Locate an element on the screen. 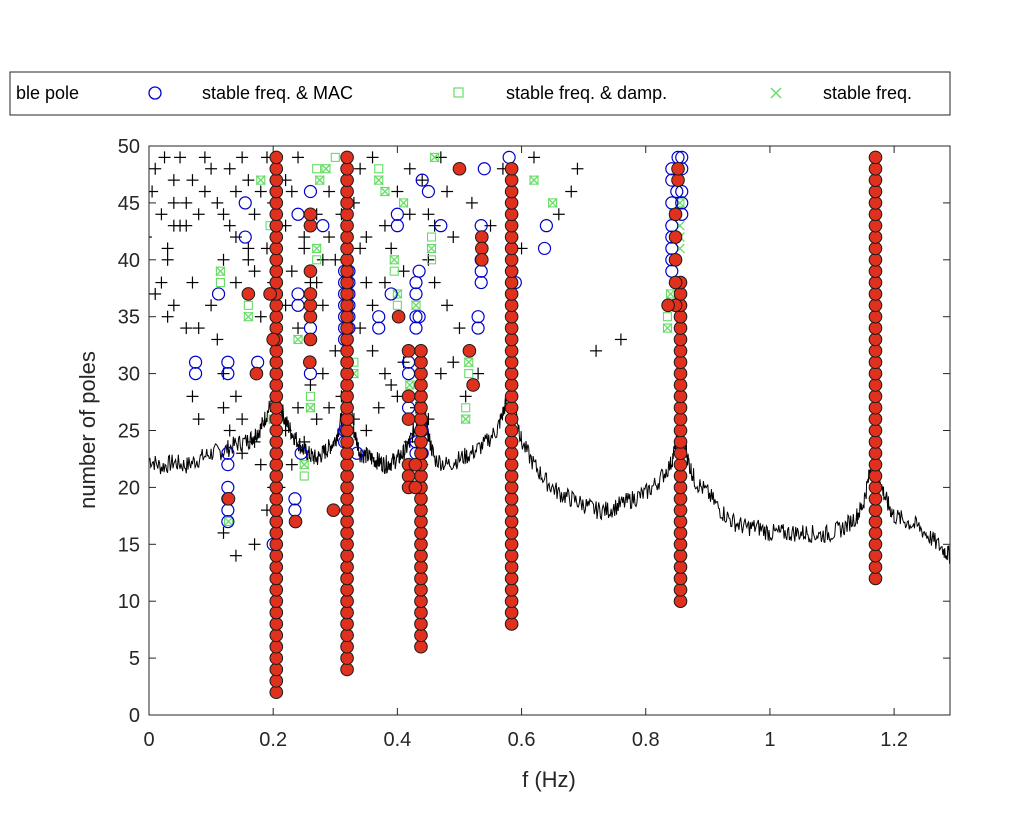 The height and width of the screenshot is (825, 1017). y-tick-label: 15 is located at coordinates (129, 545).